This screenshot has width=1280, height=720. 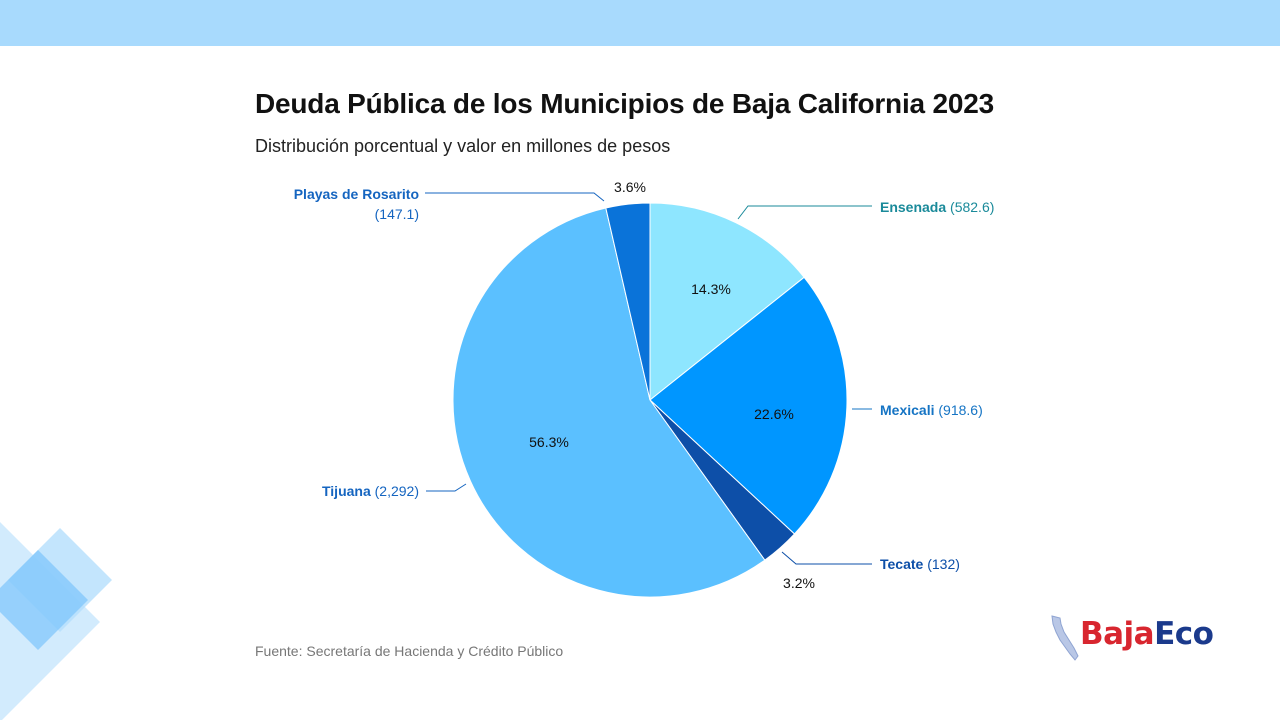 What do you see at coordinates (902, 564) in the screenshot?
I see `category-name-tecate: Tecate` at bounding box center [902, 564].